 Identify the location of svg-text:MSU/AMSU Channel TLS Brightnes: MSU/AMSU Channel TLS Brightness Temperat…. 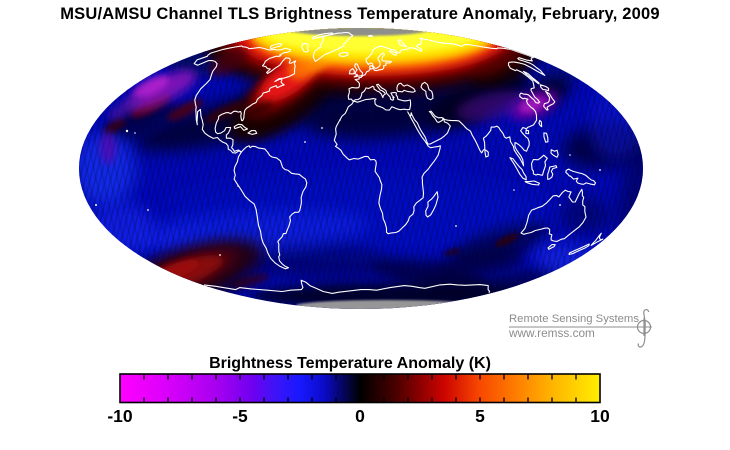
(360, 14).